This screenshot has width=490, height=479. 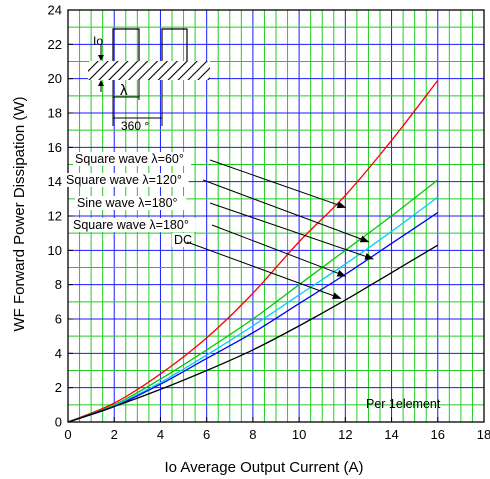 What do you see at coordinates (345, 434) in the screenshot?
I see `x-tick-label: 12` at bounding box center [345, 434].